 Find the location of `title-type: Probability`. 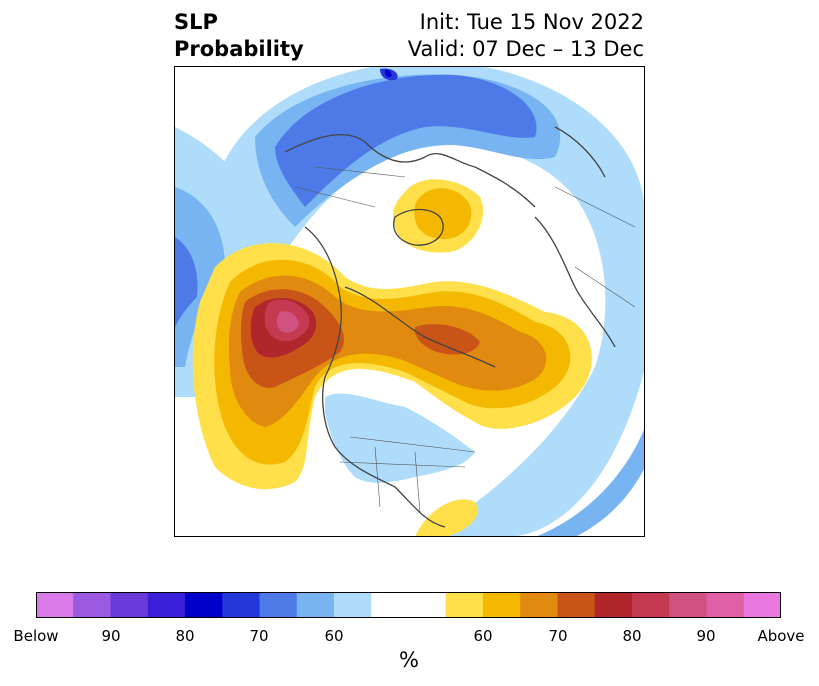

title-type: Probability is located at coordinates (239, 49).